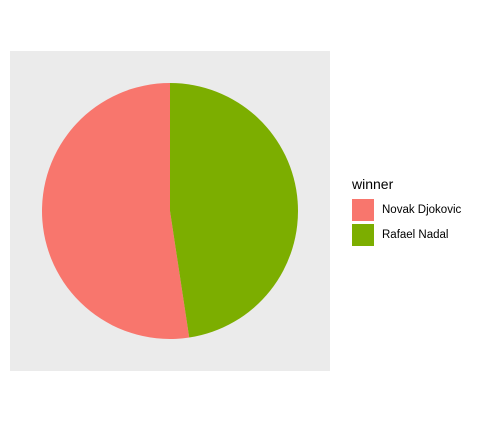  What do you see at coordinates (363, 210) in the screenshot?
I see `legend-key-djokovic` at bounding box center [363, 210].